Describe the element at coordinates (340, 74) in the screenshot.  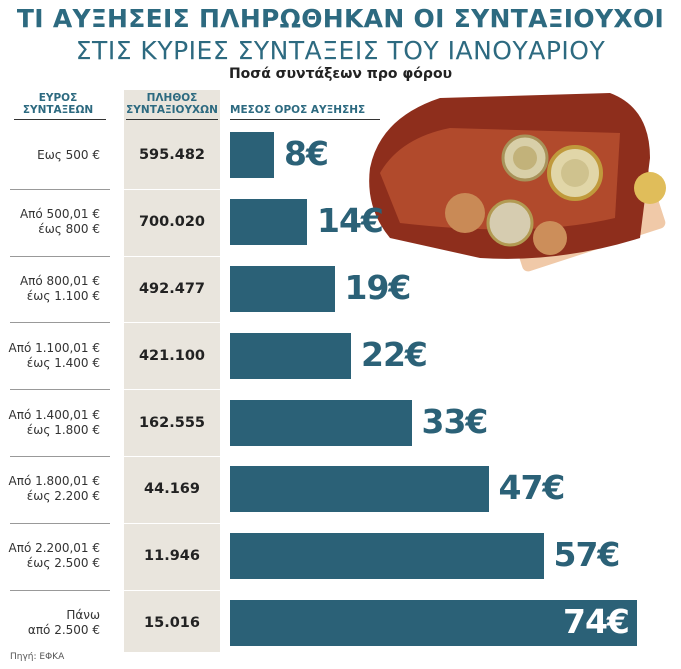
I see `subtitle: Ποσά συντάξεων προ φόρου` at that location.